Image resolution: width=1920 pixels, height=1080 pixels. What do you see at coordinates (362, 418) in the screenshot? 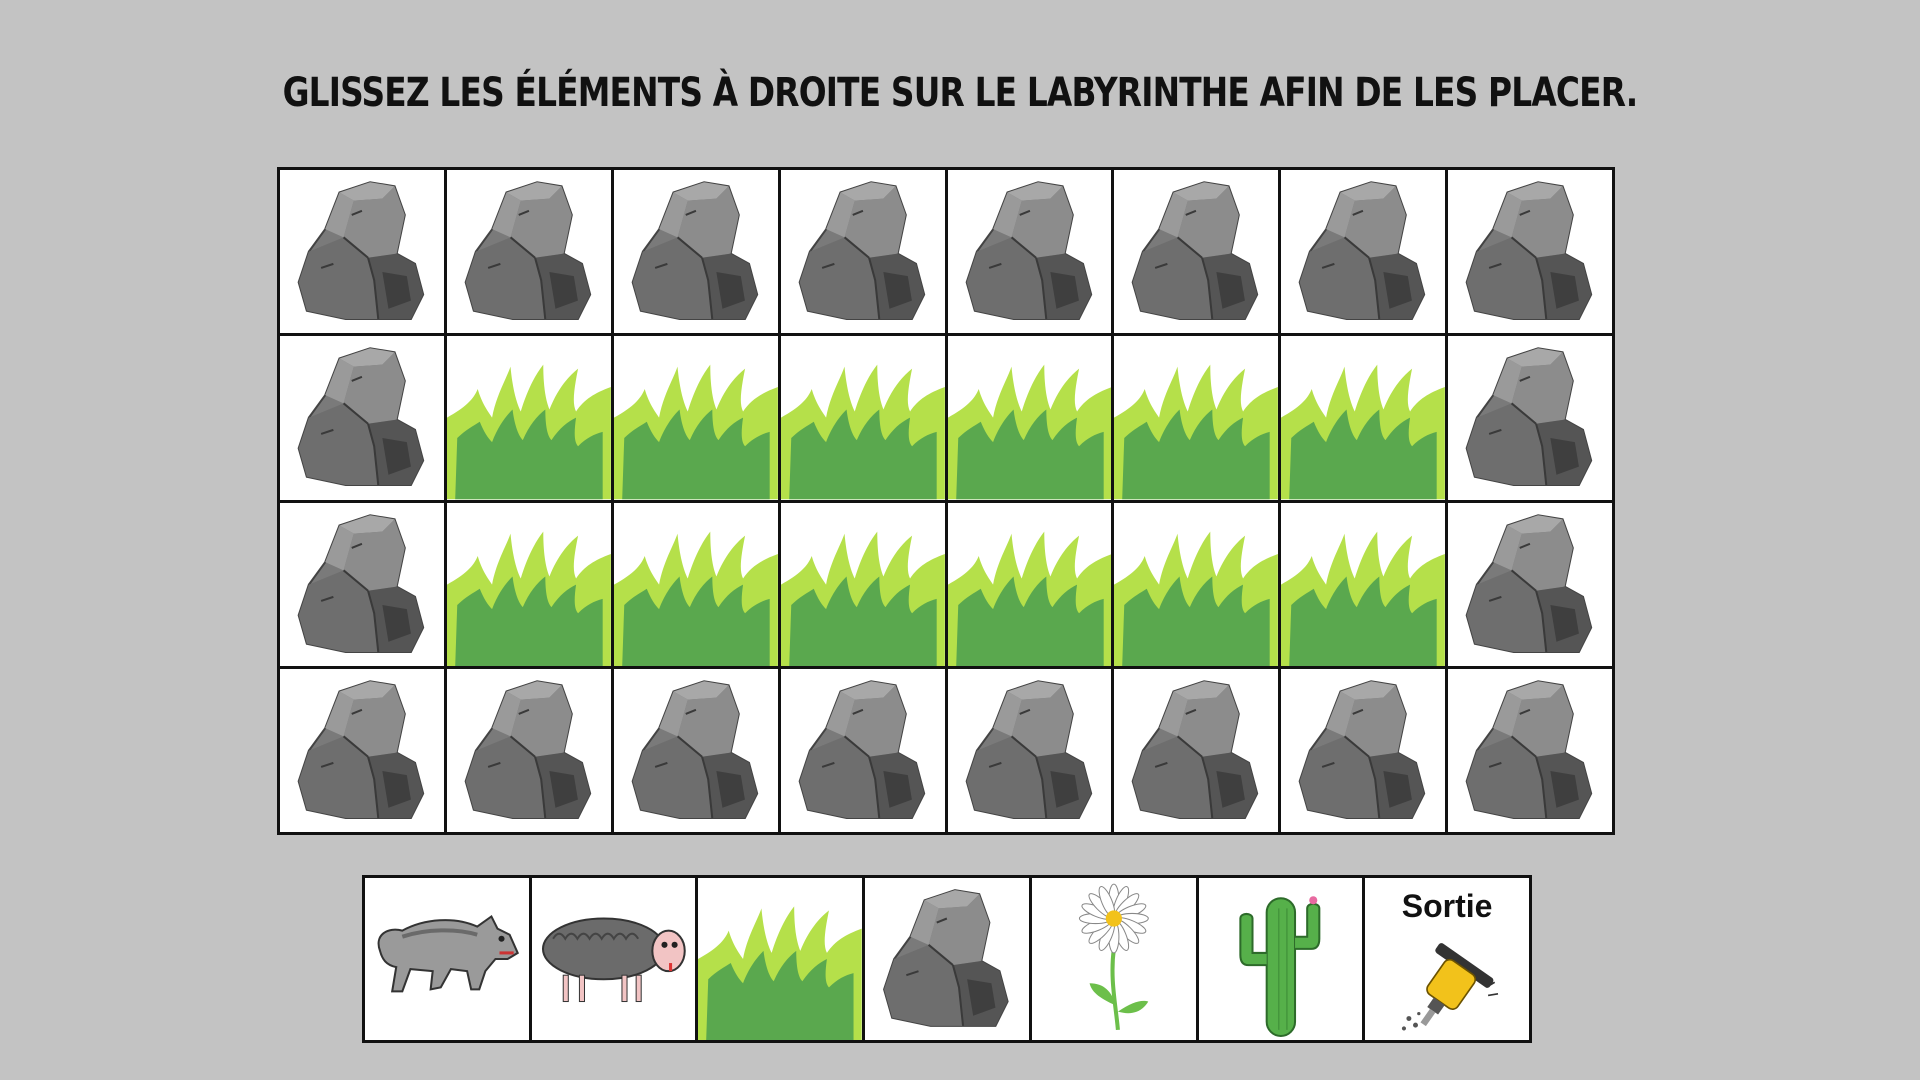
I see `maze-cell-r2-c1-rock` at bounding box center [362, 418].